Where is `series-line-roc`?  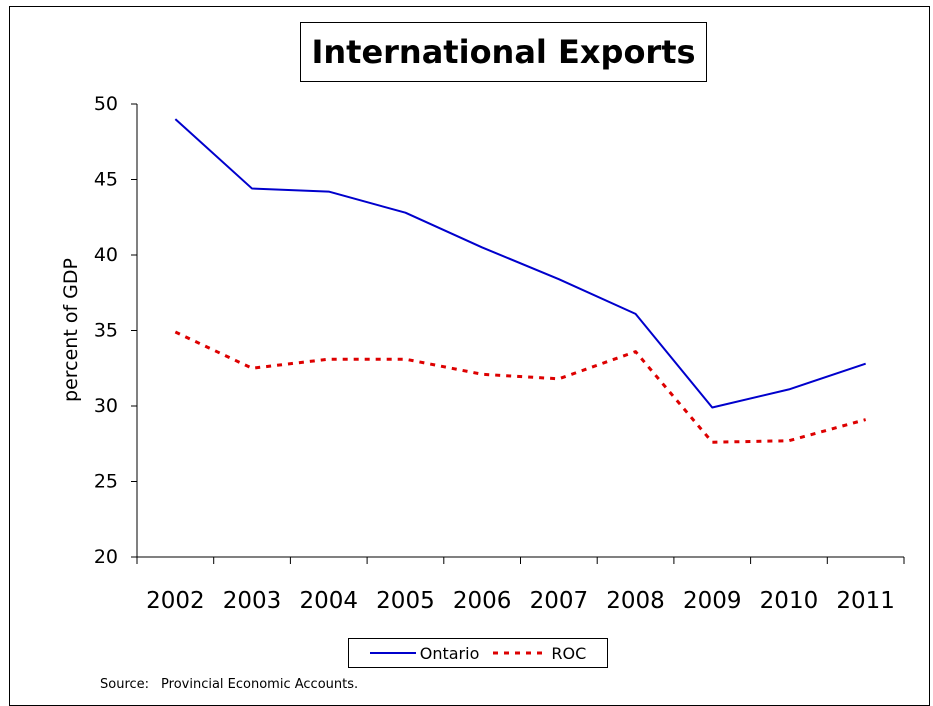
series-line-roc is located at coordinates (520, 387).